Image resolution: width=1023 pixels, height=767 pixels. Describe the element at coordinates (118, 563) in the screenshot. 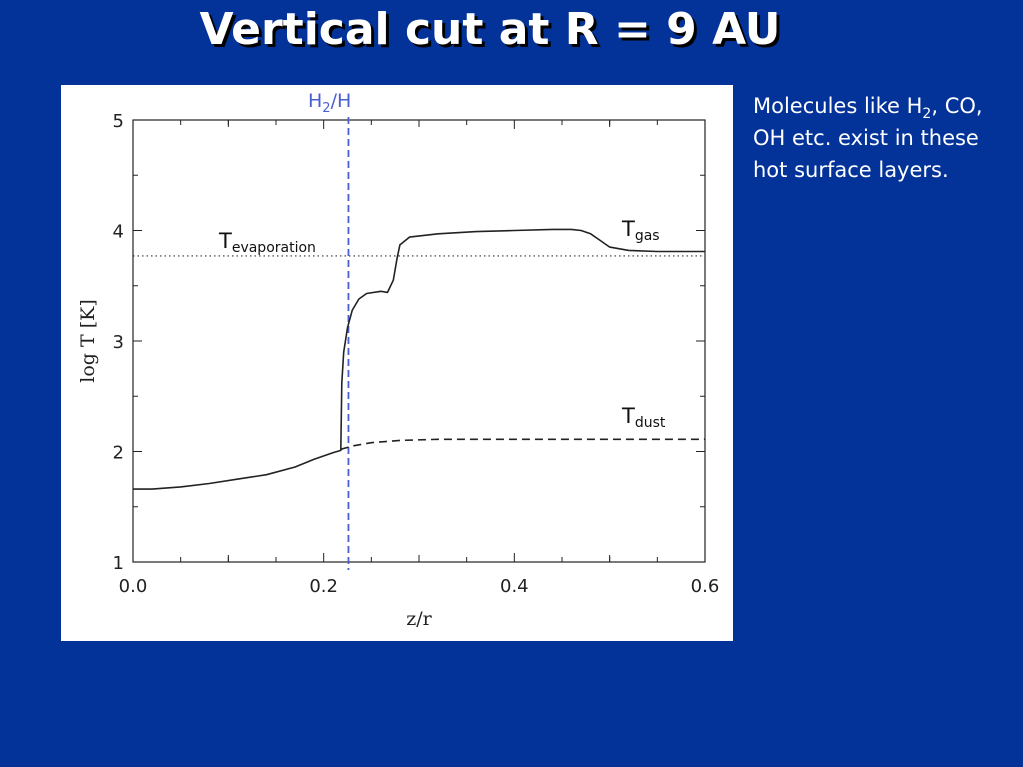

I see `y-tick-label: 1` at that location.